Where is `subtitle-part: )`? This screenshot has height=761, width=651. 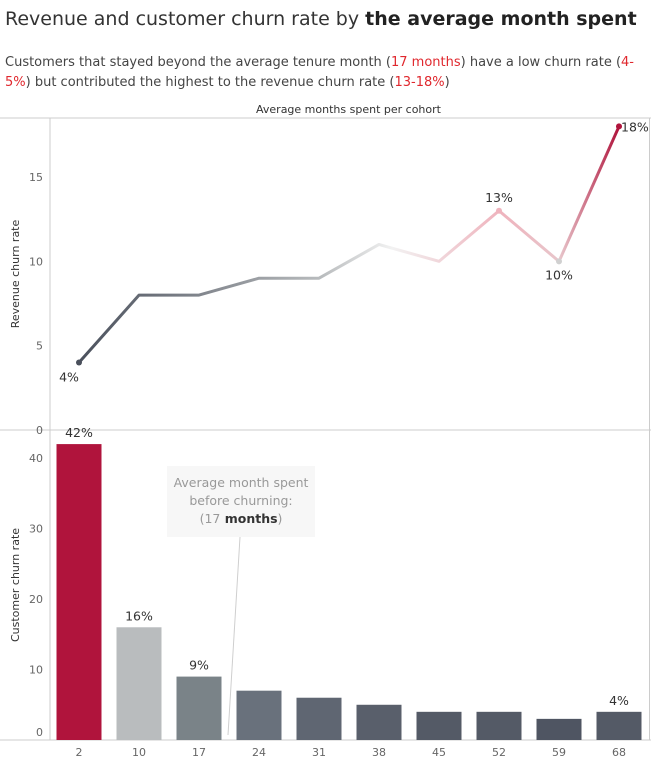 subtitle-part: ) is located at coordinates (447, 82).